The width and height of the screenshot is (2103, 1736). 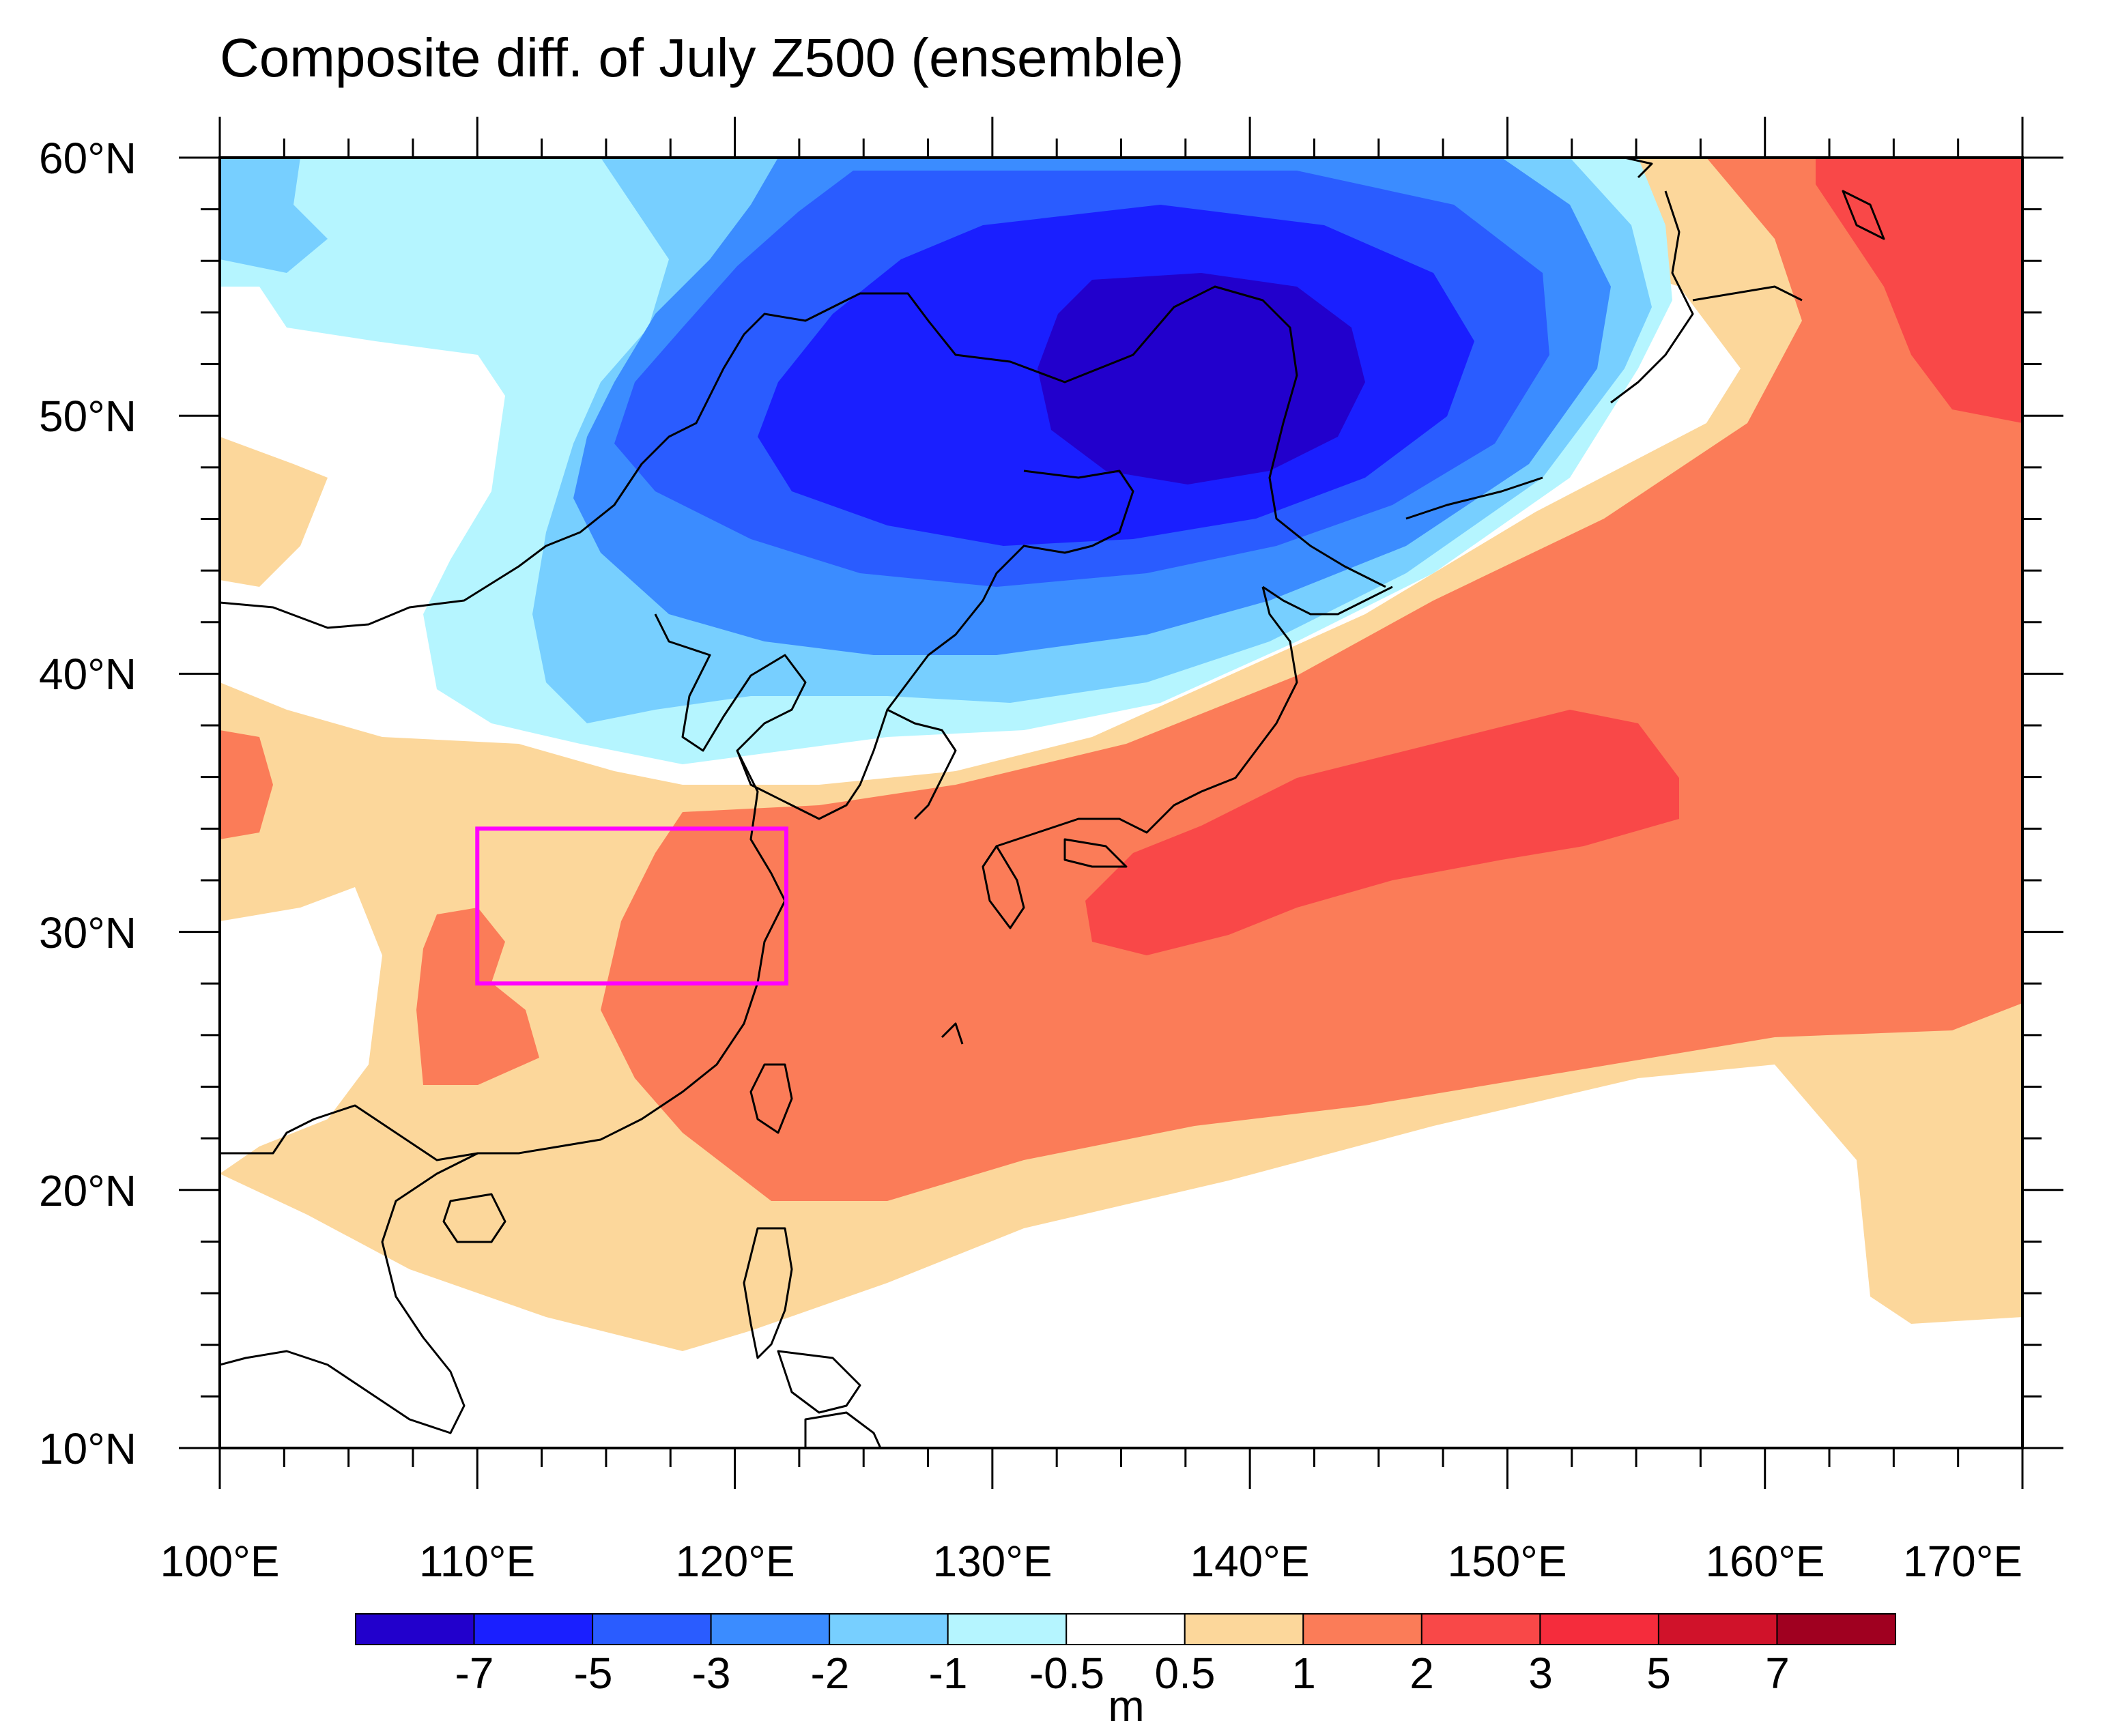 I want to click on colorbar, so click(x=1125, y=1629).